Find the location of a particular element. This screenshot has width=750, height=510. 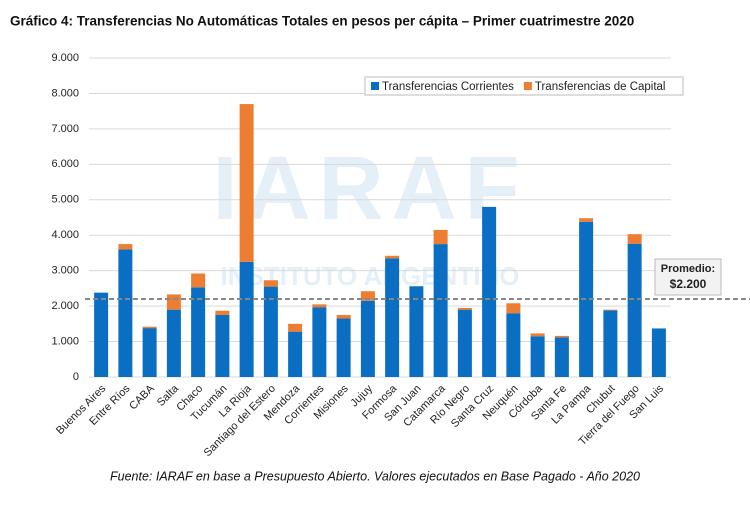

reference-value: $2.200 is located at coordinates (688, 284).